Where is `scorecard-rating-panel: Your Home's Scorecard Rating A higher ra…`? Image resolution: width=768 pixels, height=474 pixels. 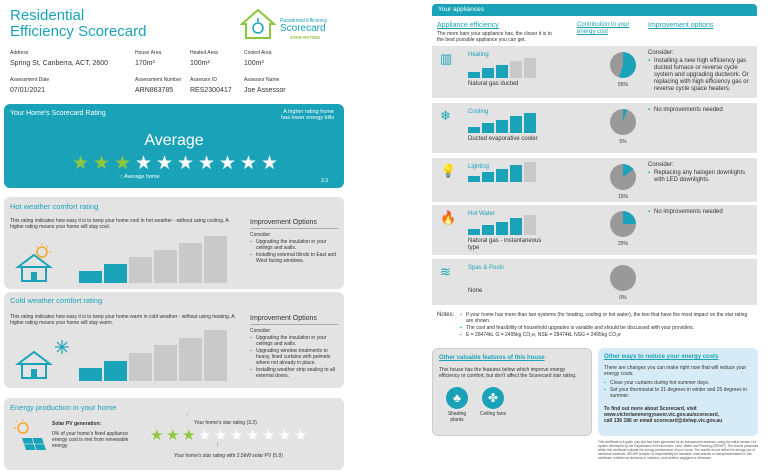
scorecard-rating-panel: Your Home's Scorecard Rating A higher ra… is located at coordinates (174, 146).